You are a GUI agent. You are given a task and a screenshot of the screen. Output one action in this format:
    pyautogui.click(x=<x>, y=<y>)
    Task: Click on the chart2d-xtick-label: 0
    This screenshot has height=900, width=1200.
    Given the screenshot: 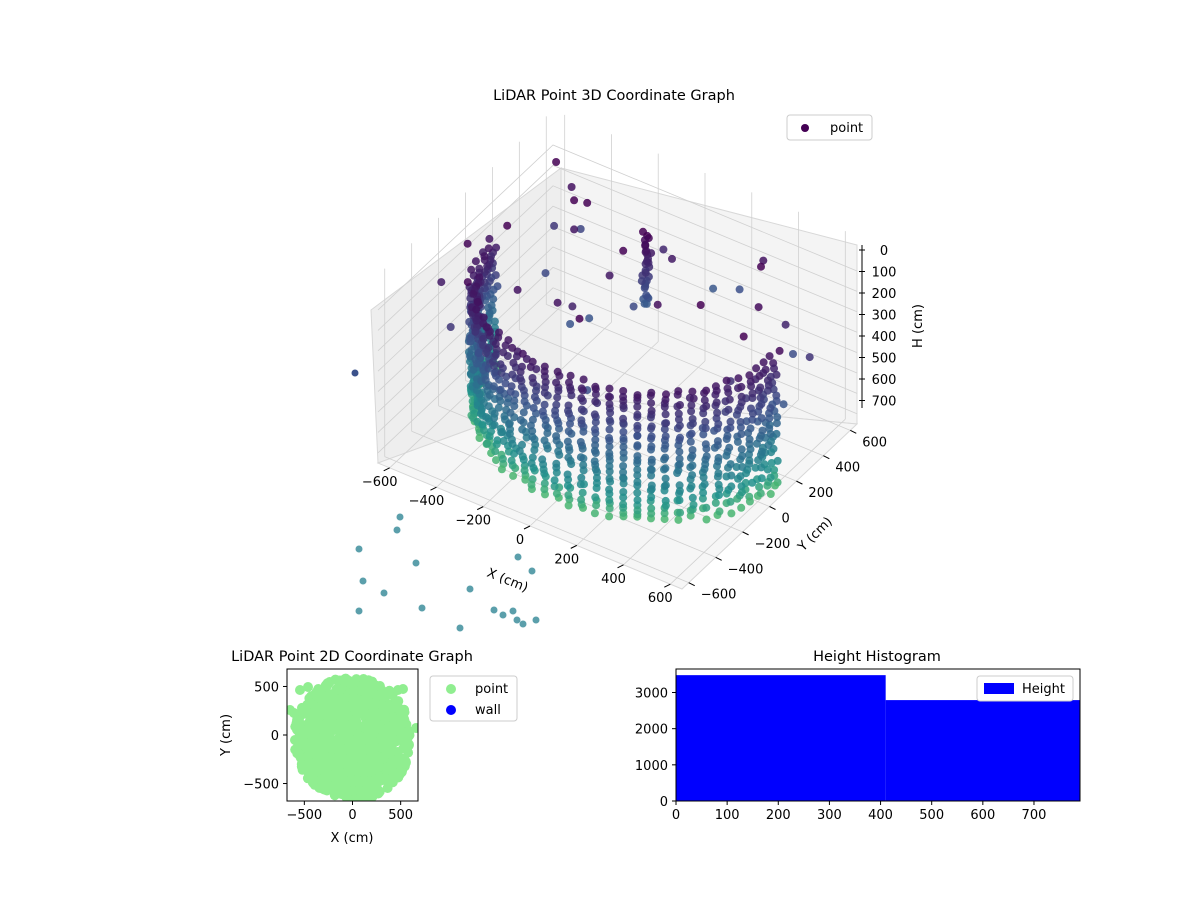 What is the action you would take?
    pyautogui.click(x=352, y=815)
    